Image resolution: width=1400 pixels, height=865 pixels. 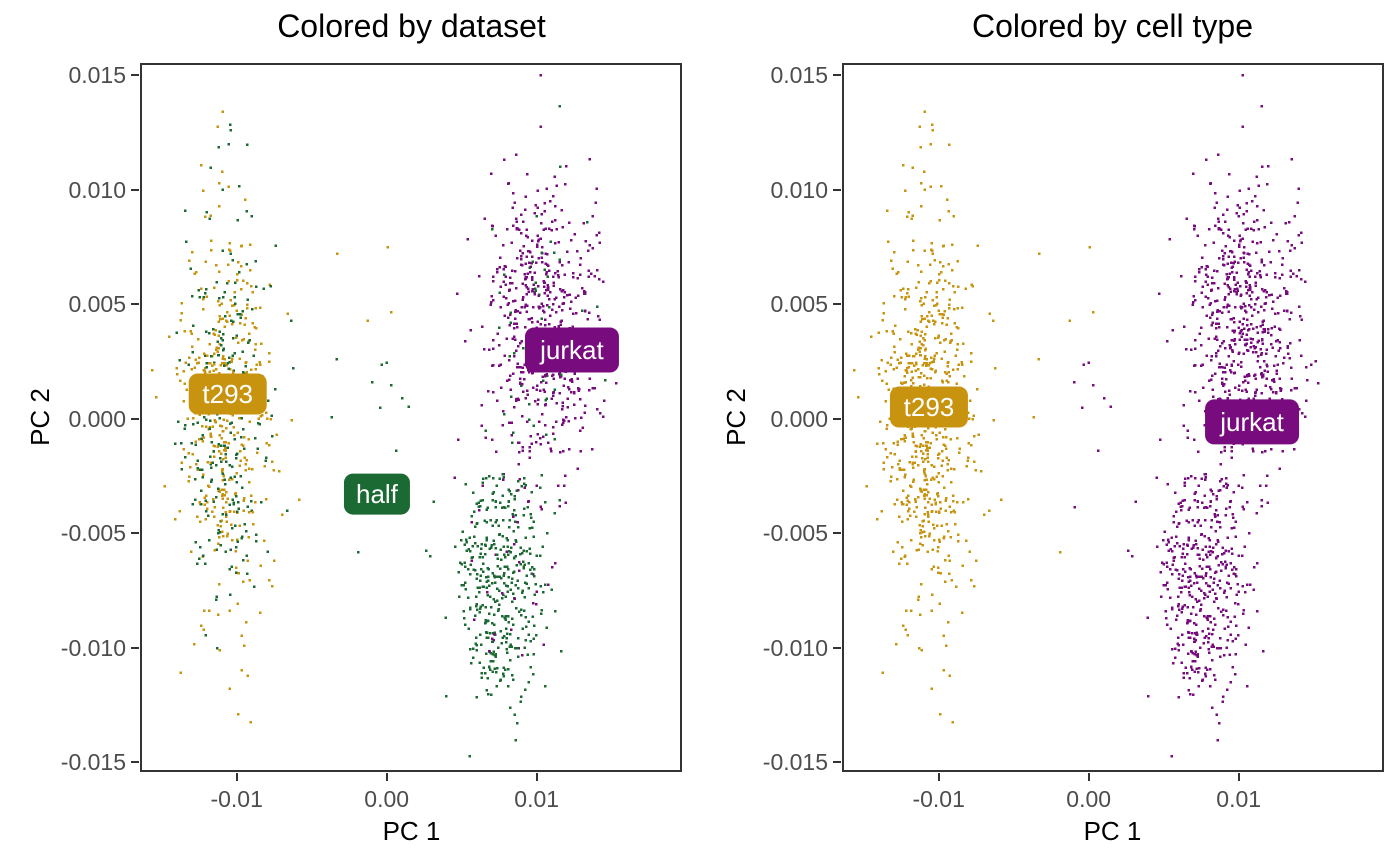 I want to click on cluster-label-half: half, so click(x=376, y=494).